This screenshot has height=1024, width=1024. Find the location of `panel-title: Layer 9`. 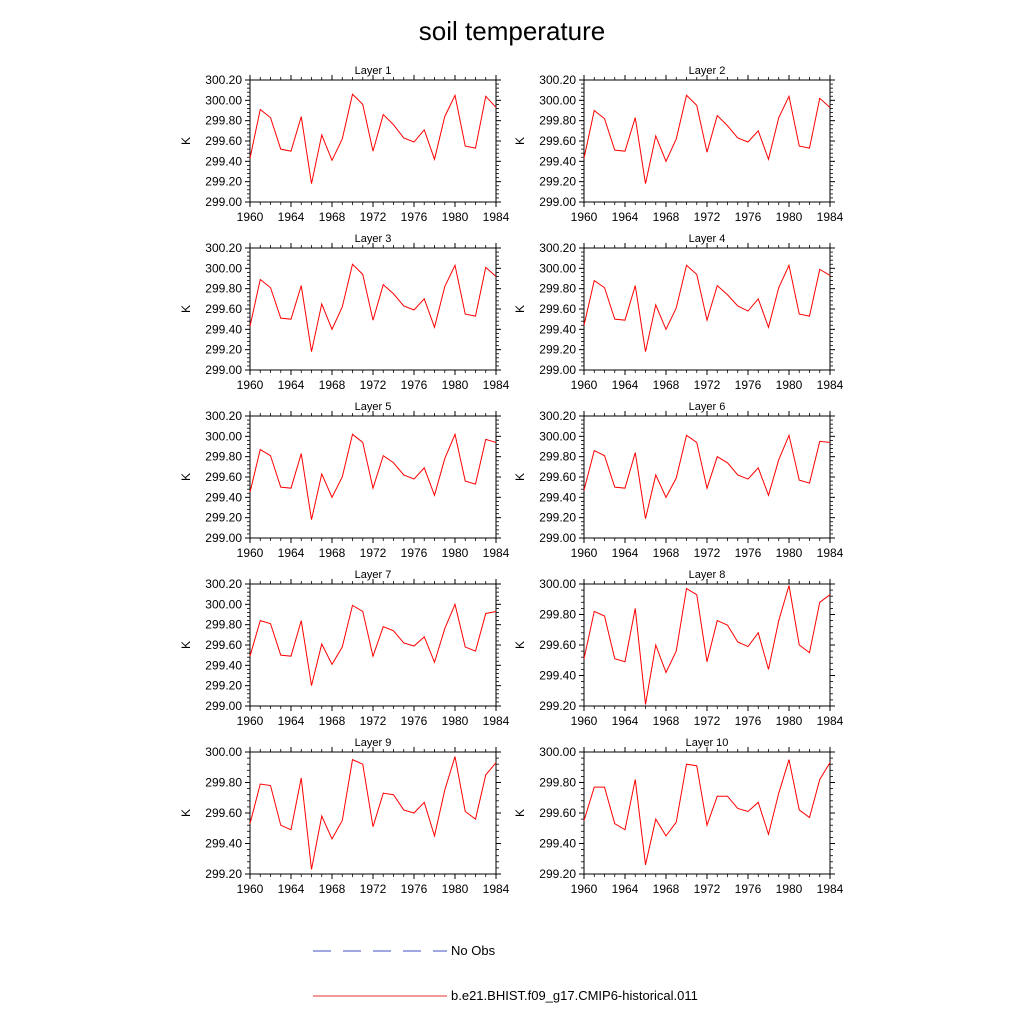

panel-title: Layer 9 is located at coordinates (373, 743).